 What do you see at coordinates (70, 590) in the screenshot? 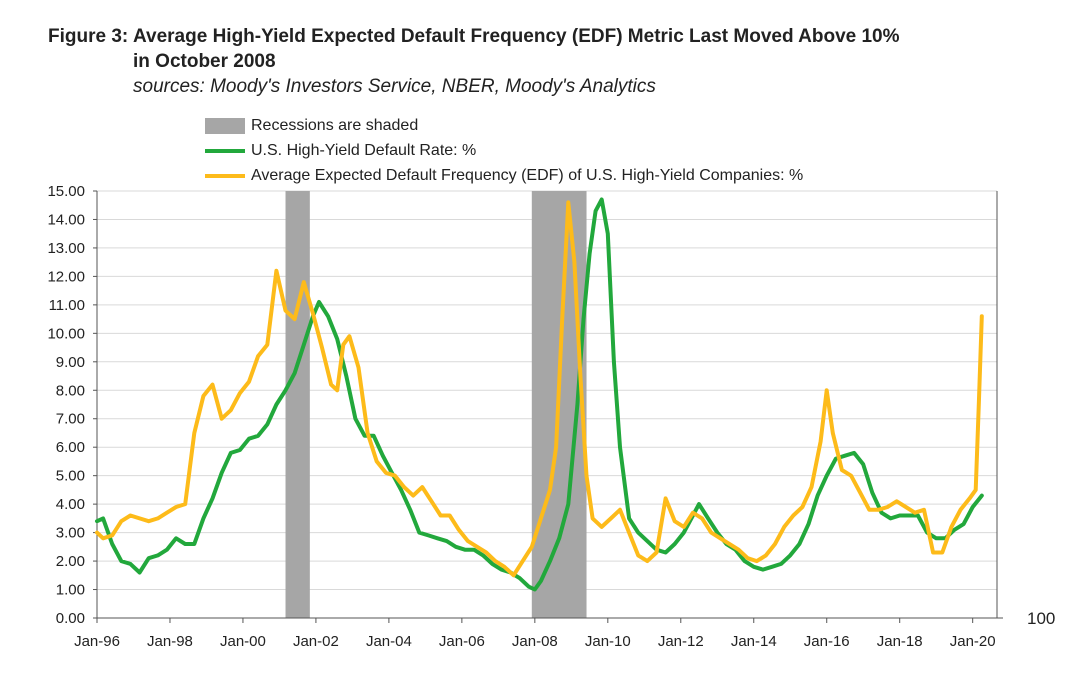
I see `y-tick-label: 1.00` at bounding box center [70, 590].